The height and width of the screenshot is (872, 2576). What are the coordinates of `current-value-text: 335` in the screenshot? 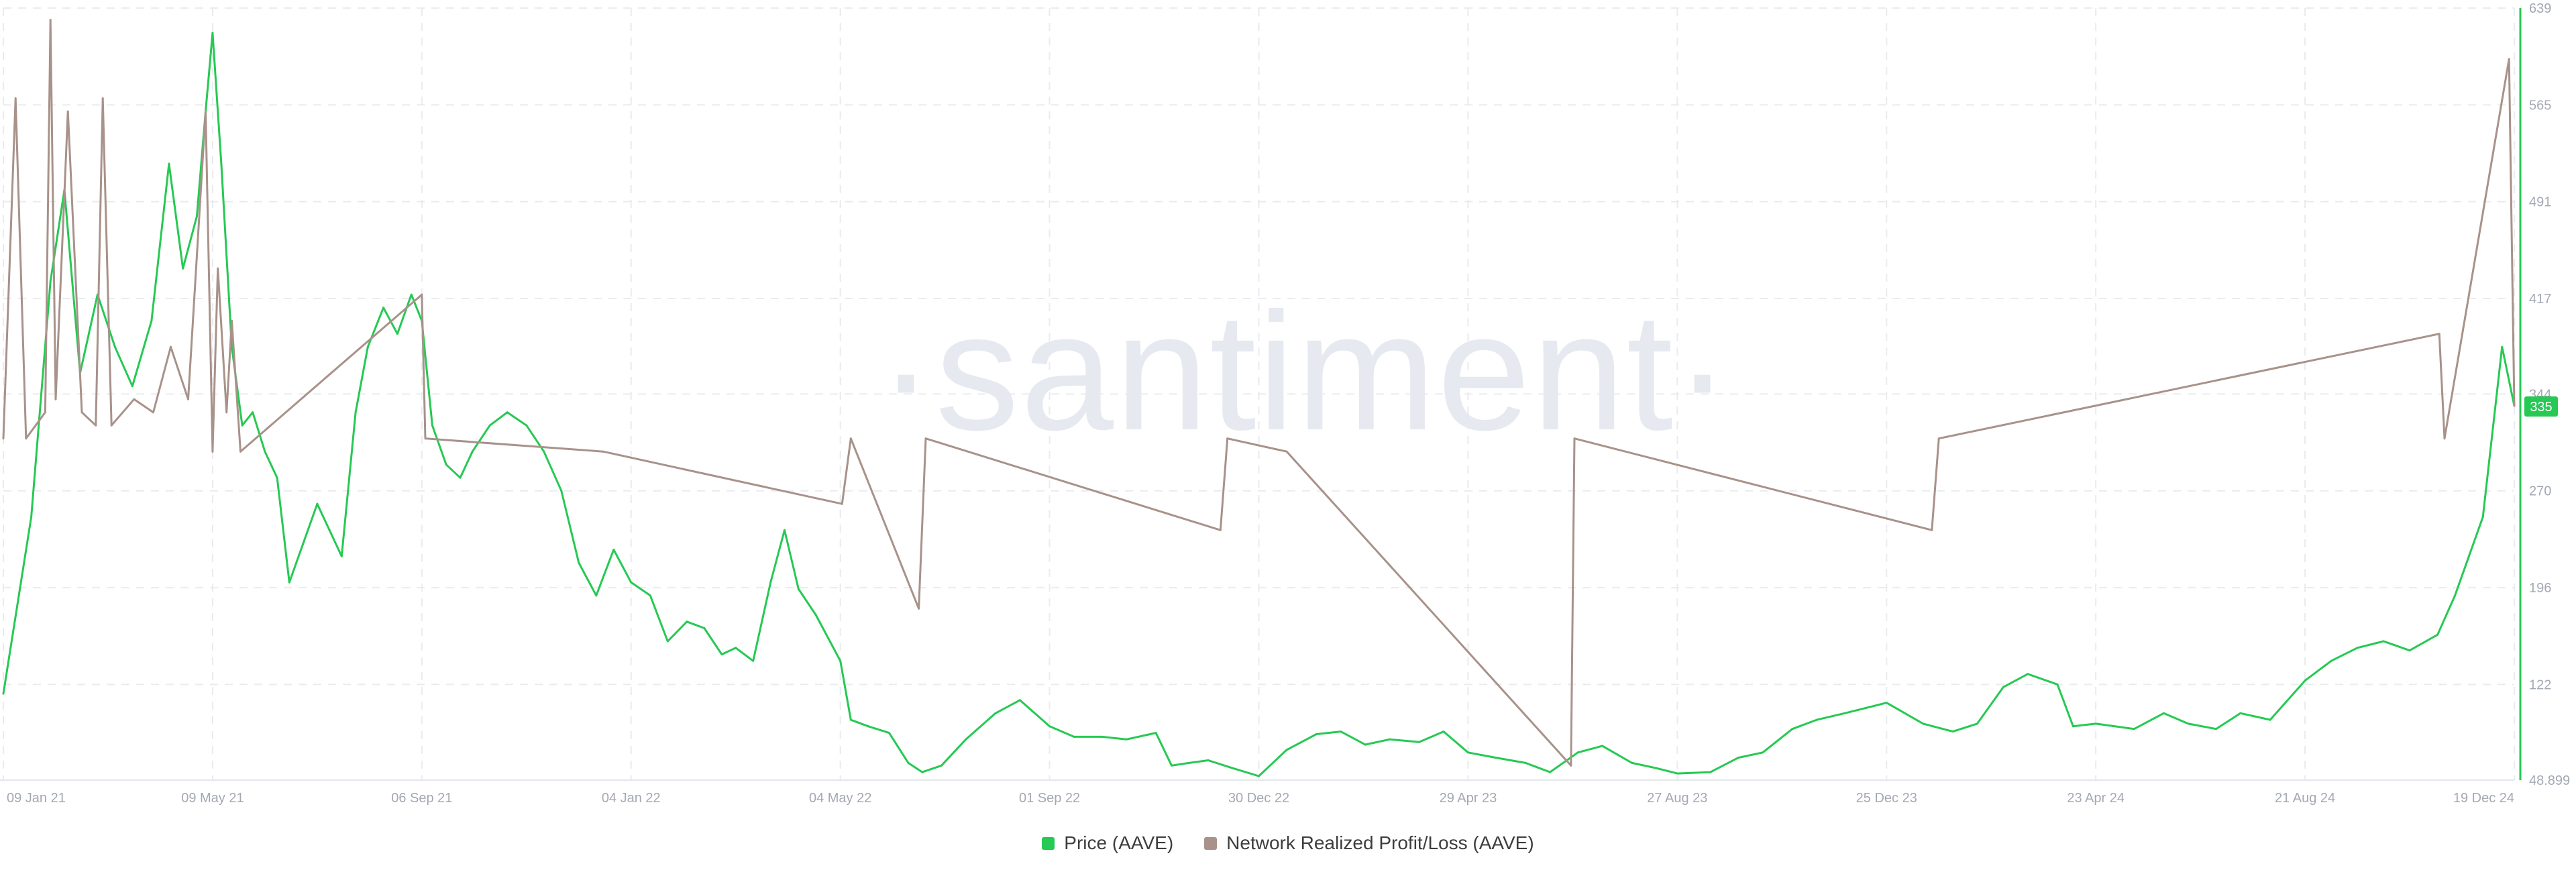 It's located at (2541, 408).